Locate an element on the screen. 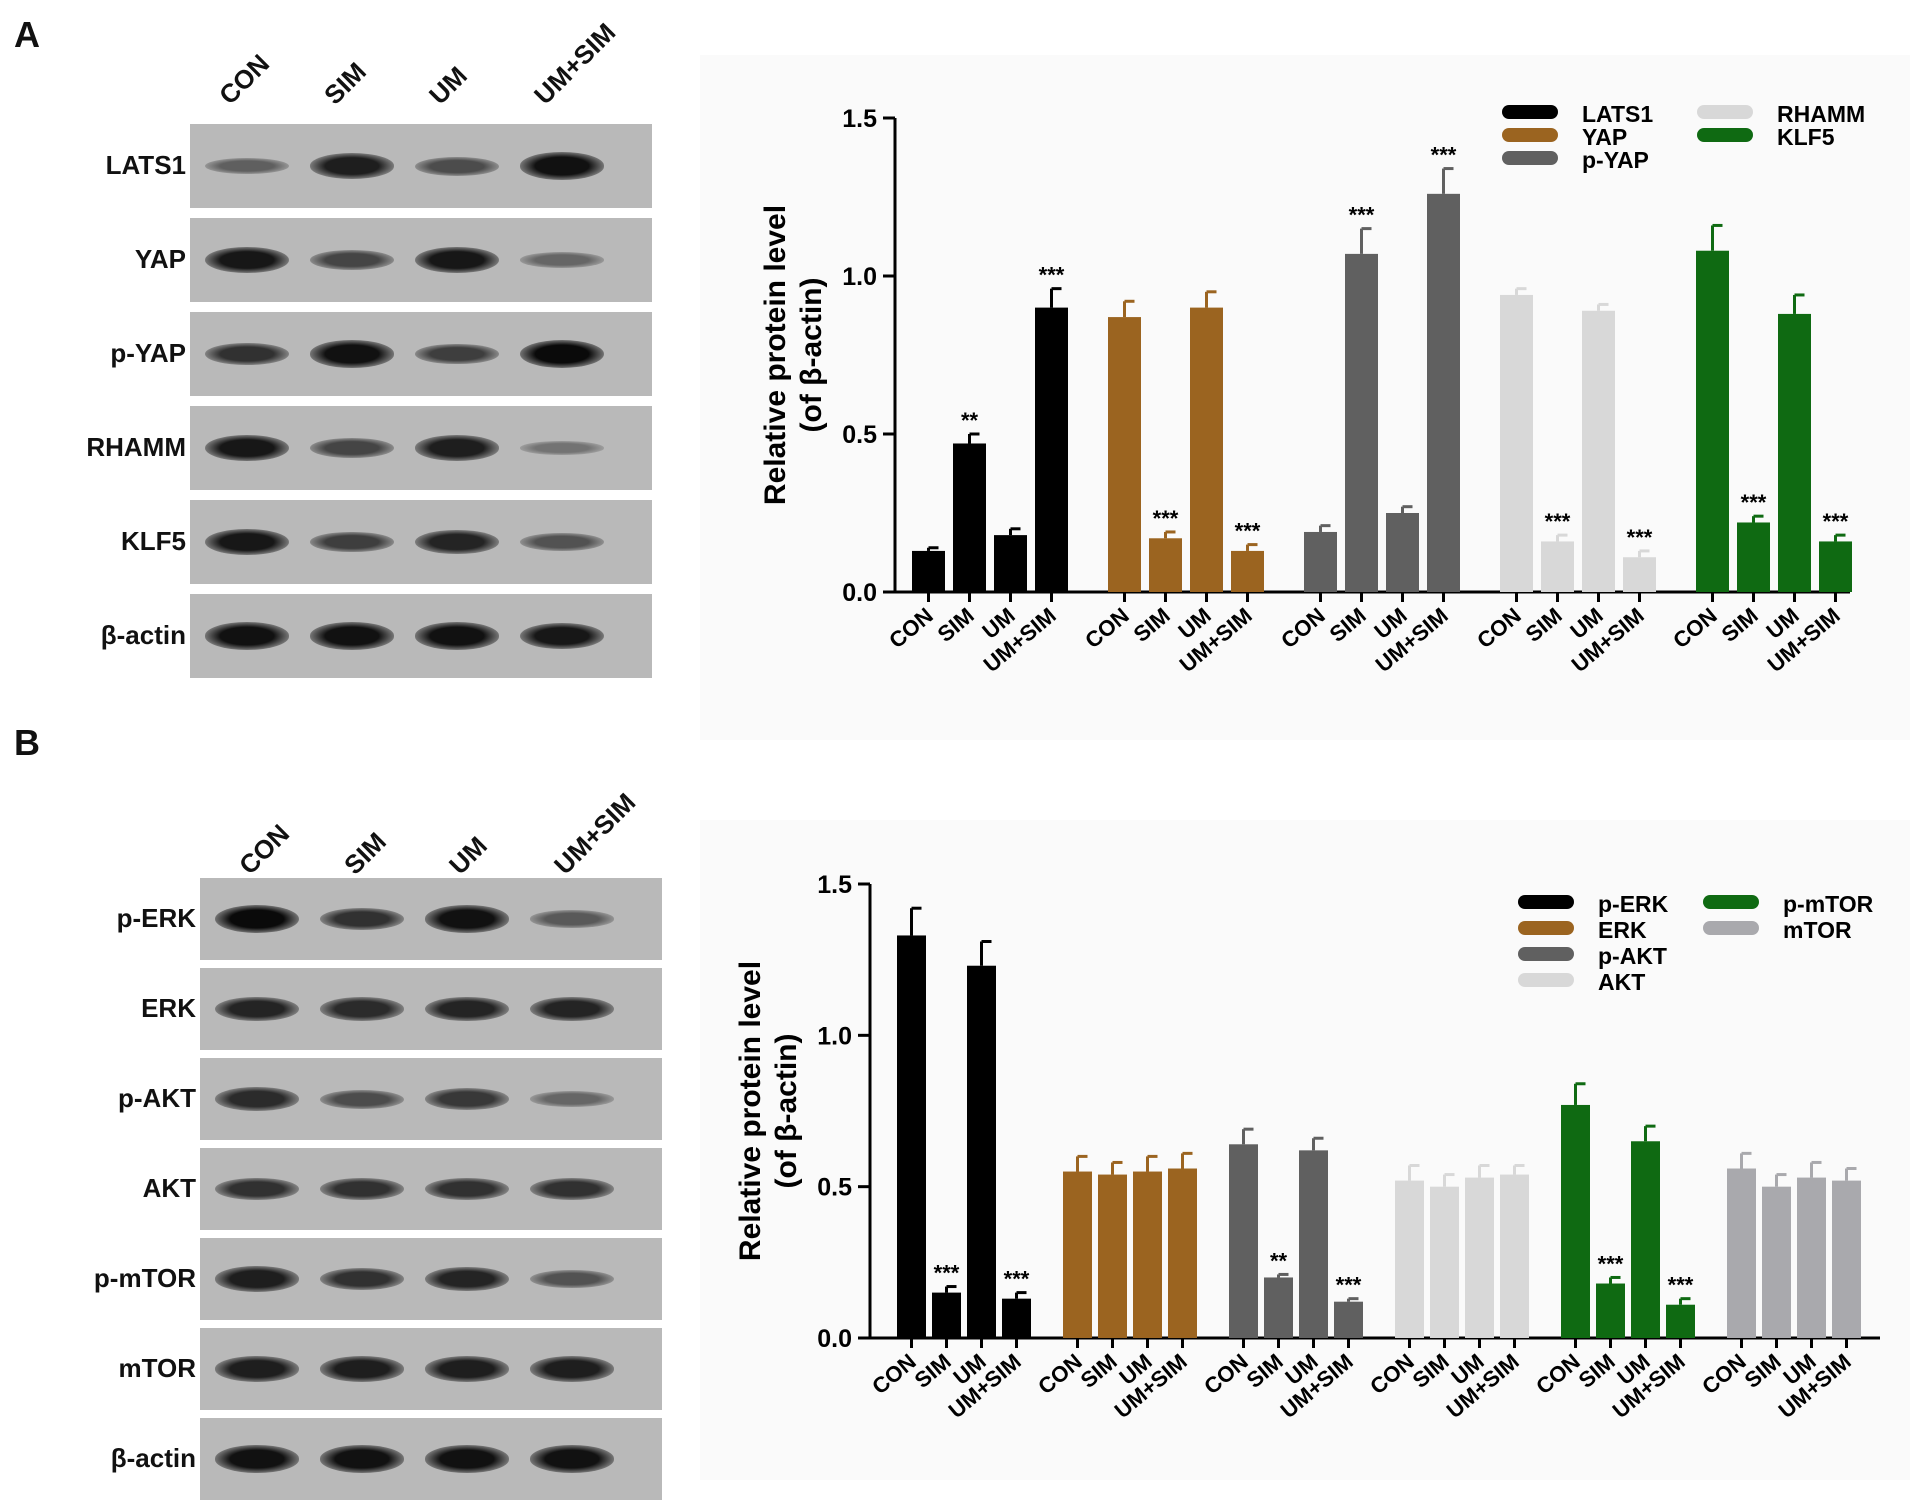 The image size is (1913, 1511). blot-row-label: KLF5 is located at coordinates (153, 541).